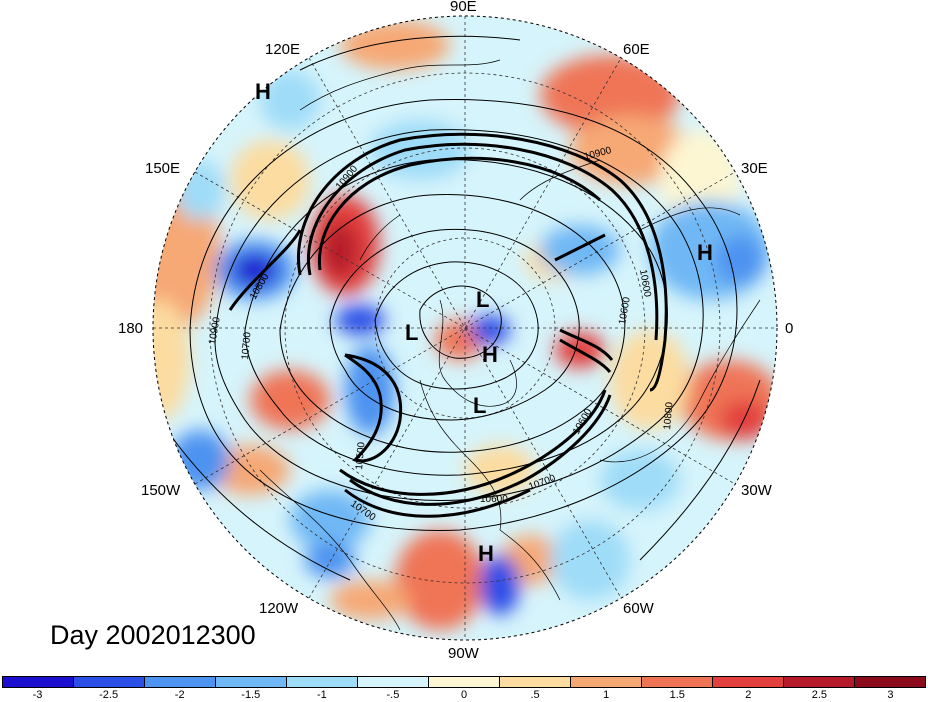  What do you see at coordinates (890, 695) in the screenshot?
I see `colorbar-tick-label: 3` at bounding box center [890, 695].